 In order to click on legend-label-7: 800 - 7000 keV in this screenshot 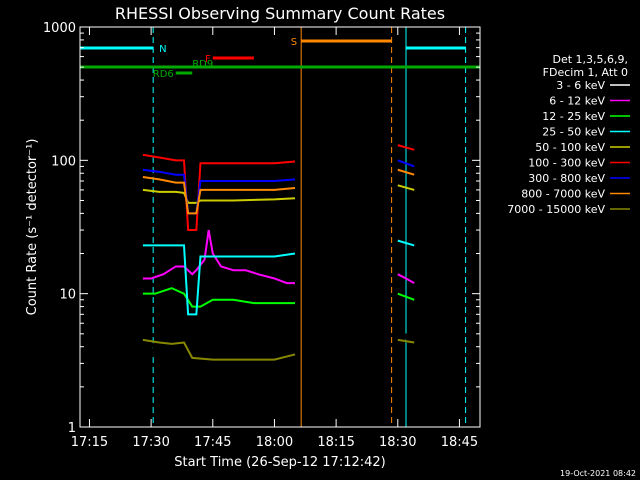, I will do `click(563, 194)`.